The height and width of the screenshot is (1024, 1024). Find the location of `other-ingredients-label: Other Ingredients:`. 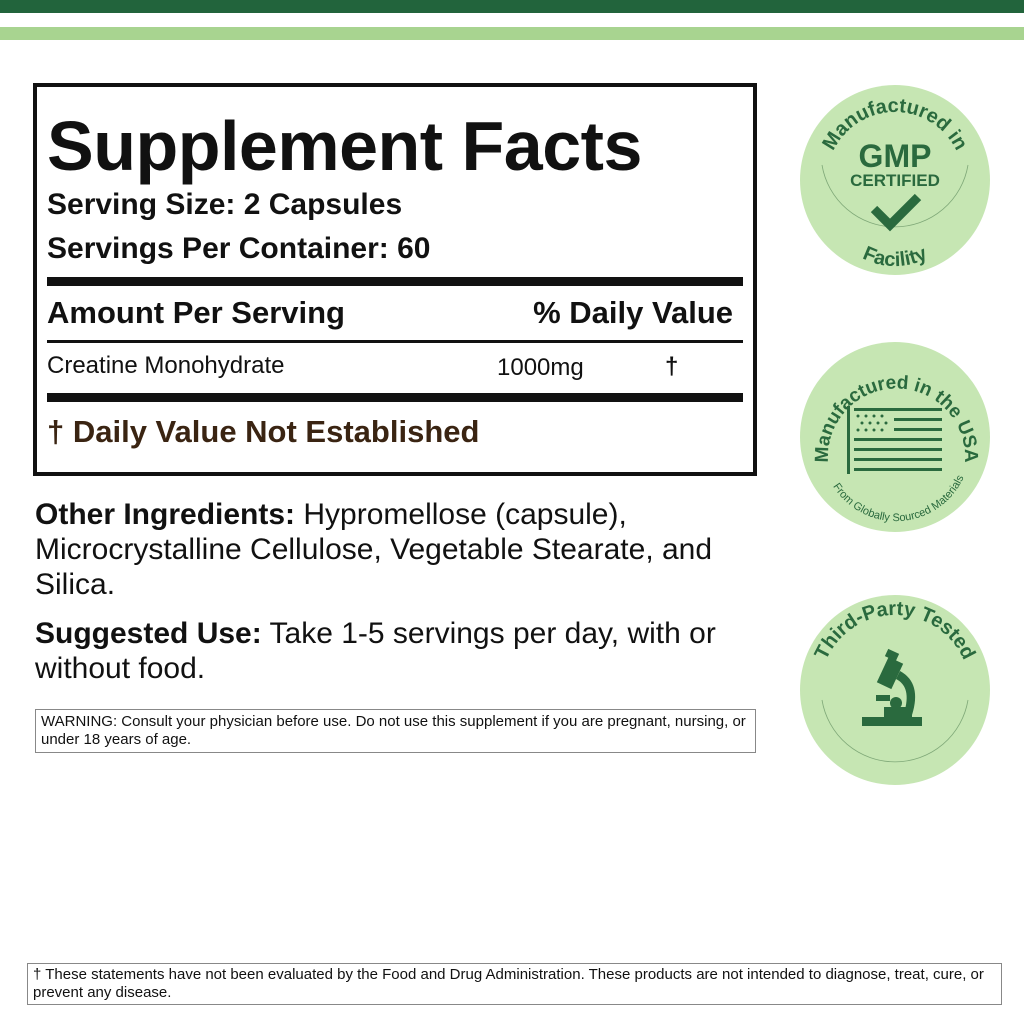

other-ingredients-label: Other Ingredients: is located at coordinates (165, 514).